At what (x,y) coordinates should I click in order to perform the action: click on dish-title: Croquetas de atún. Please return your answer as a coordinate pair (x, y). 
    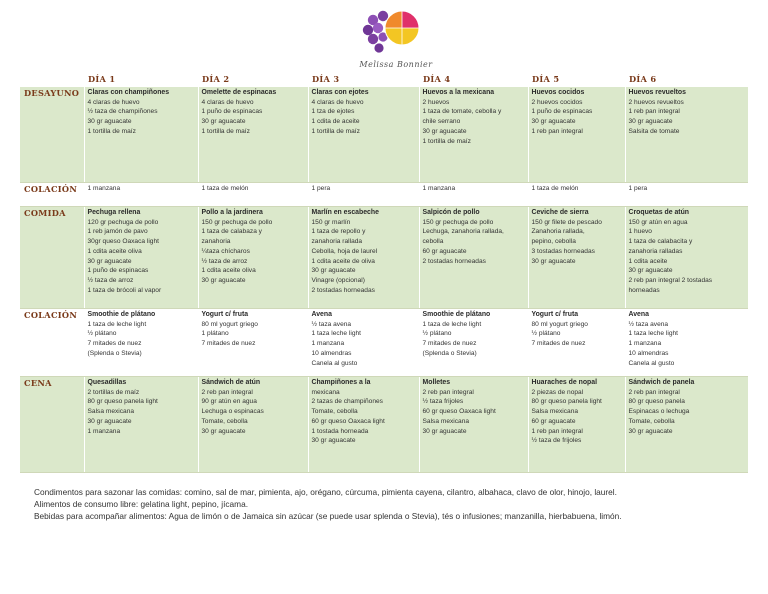
    Looking at the image, I should click on (659, 212).